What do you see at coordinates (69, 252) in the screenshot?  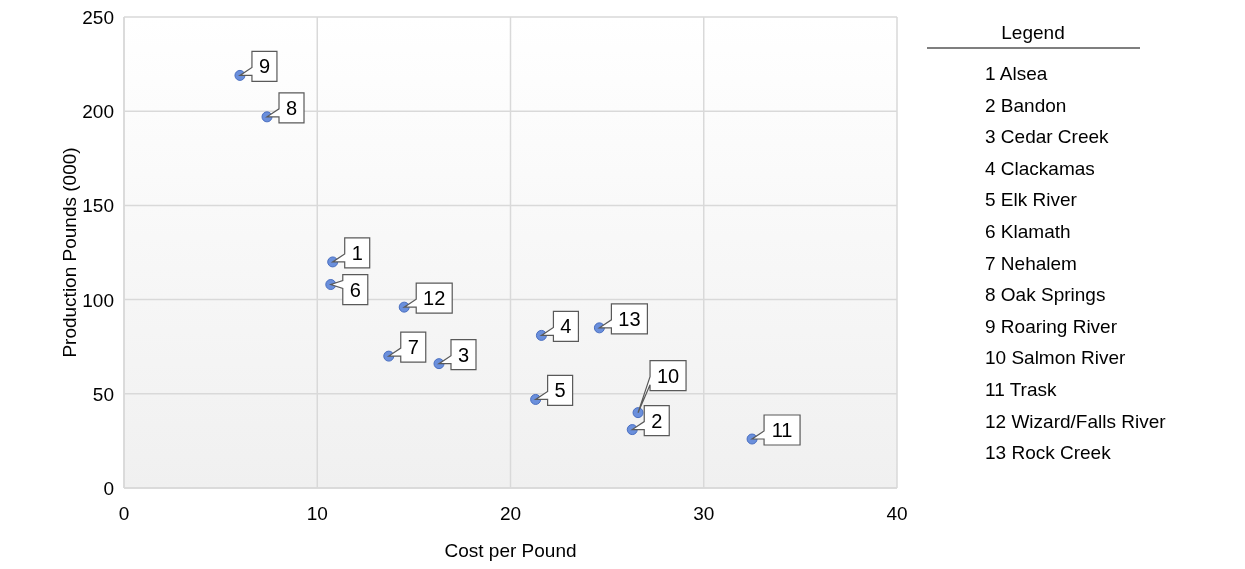 I see `y-axis-title: Production Pounds (000)` at bounding box center [69, 252].